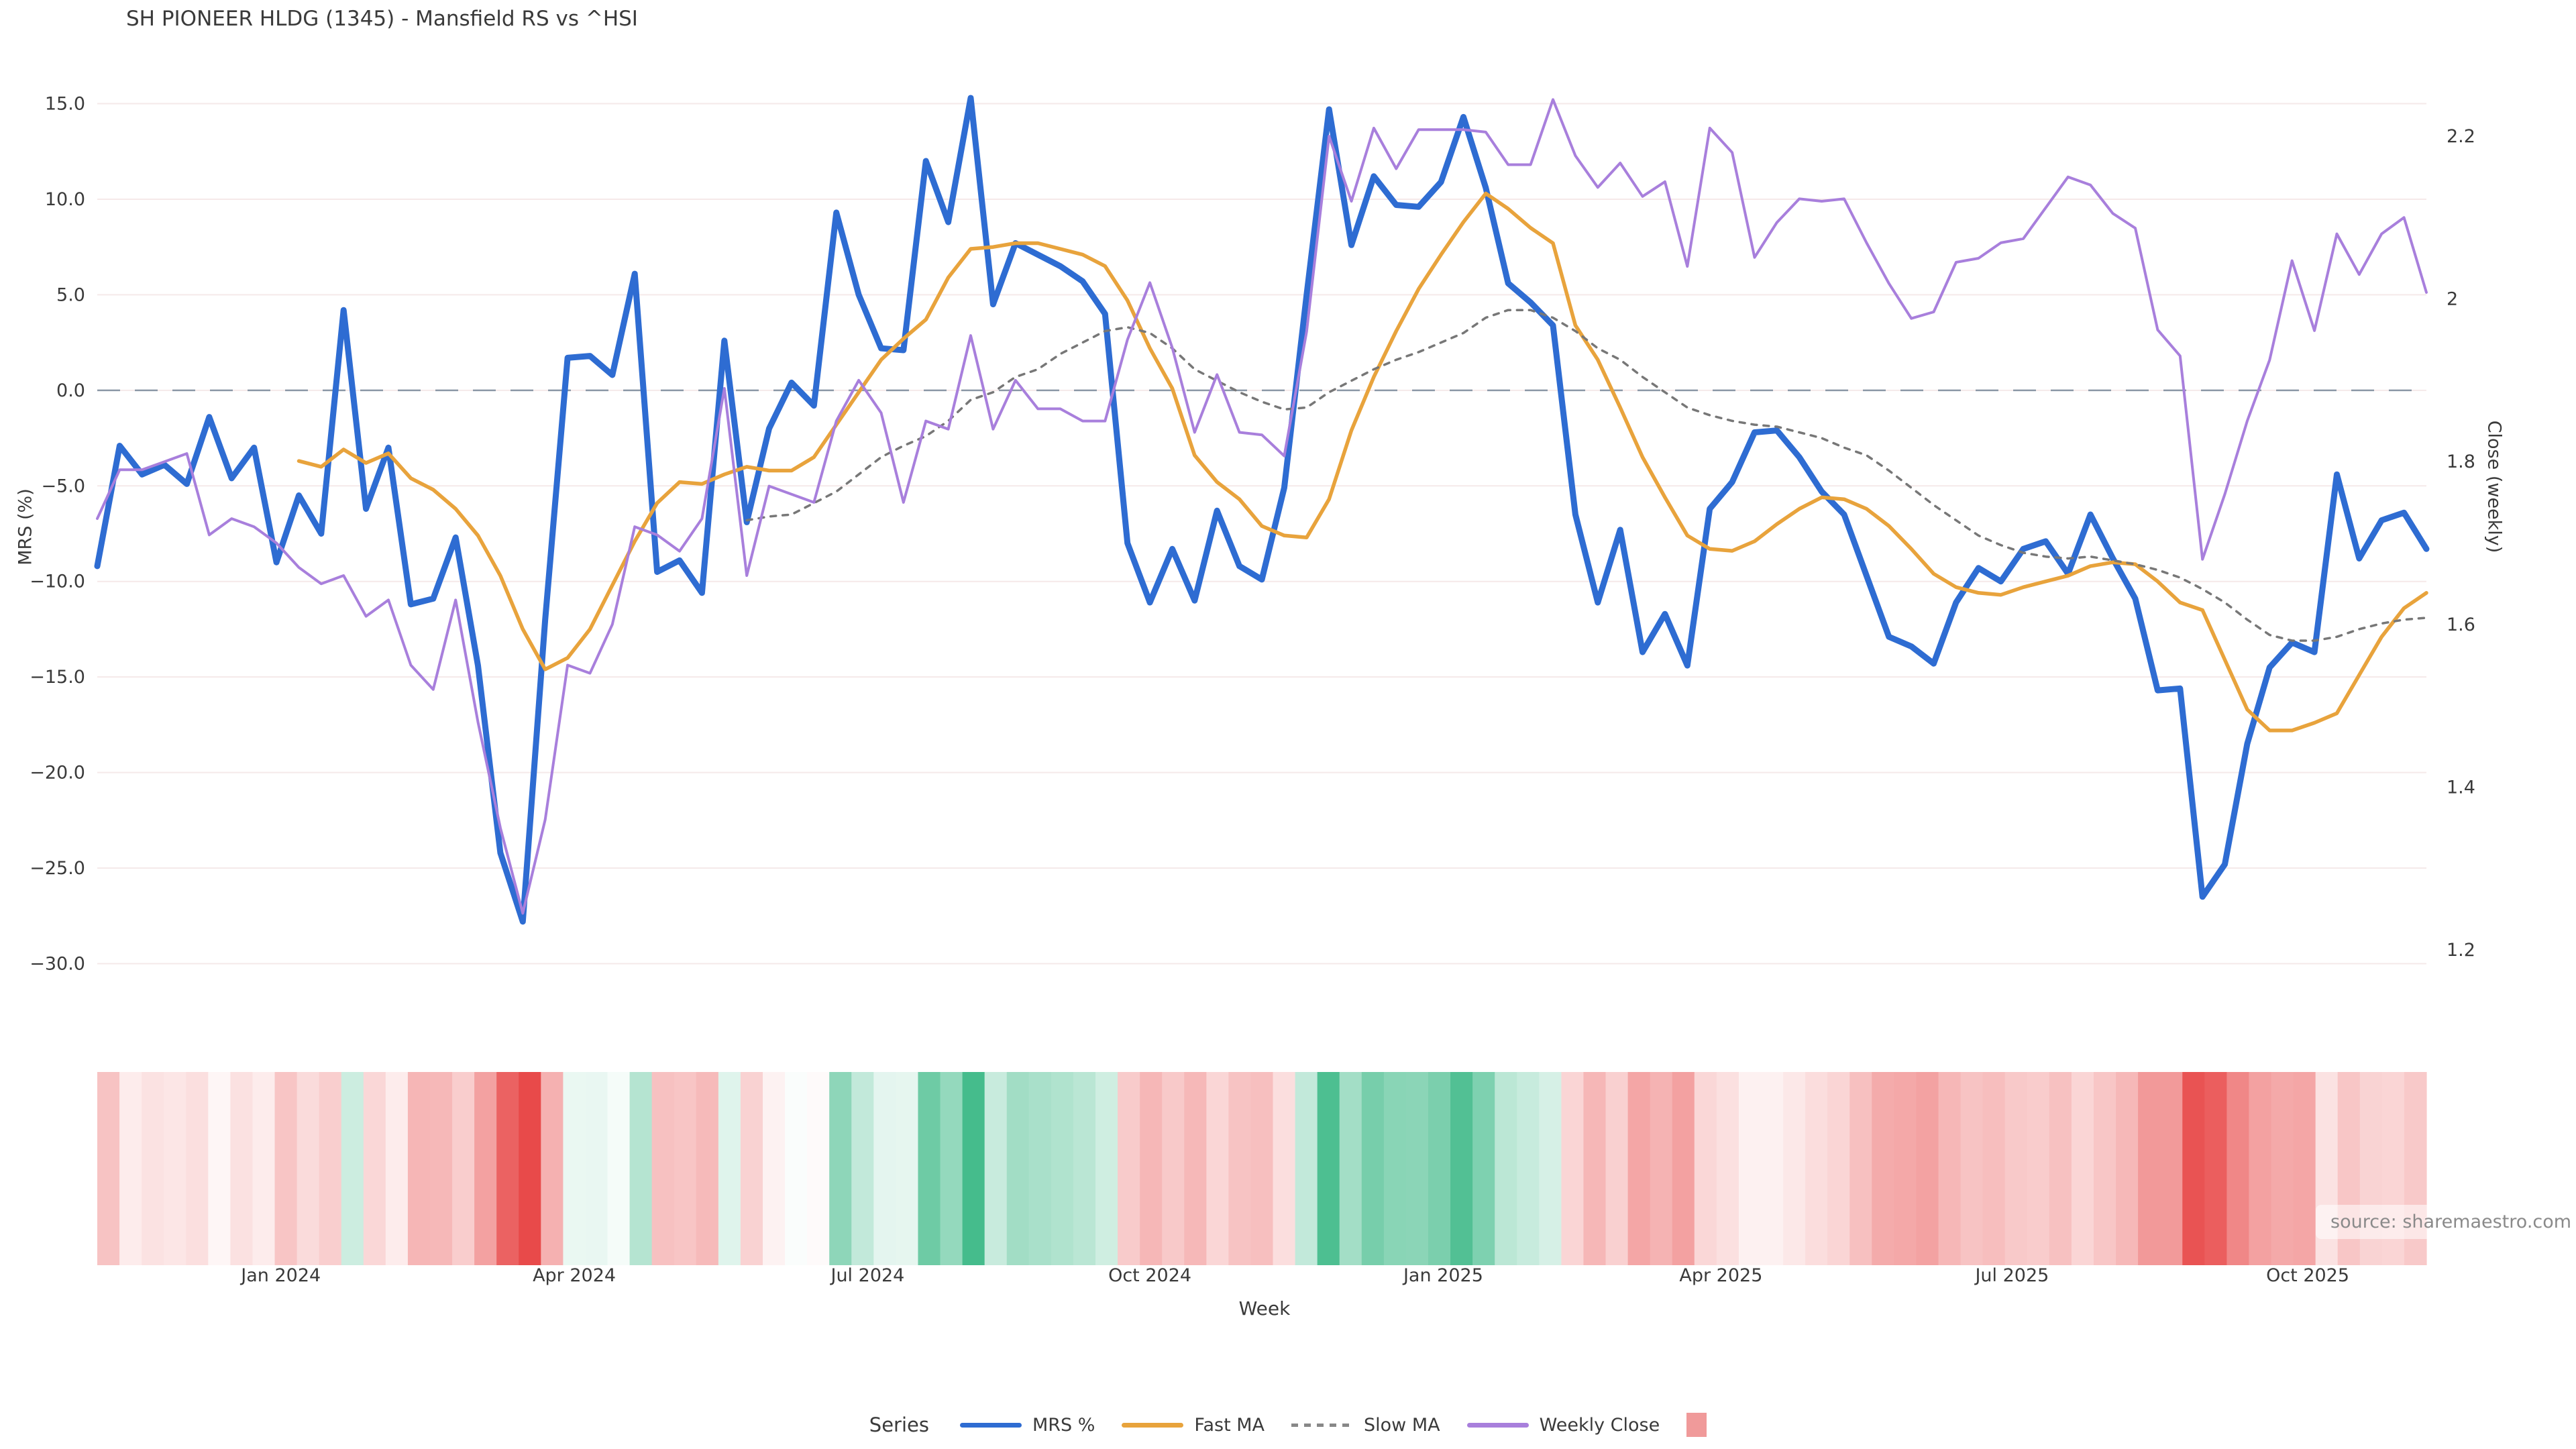  Describe the element at coordinates (2011, 1275) in the screenshot. I see `x-tick: Jul 2025` at that location.